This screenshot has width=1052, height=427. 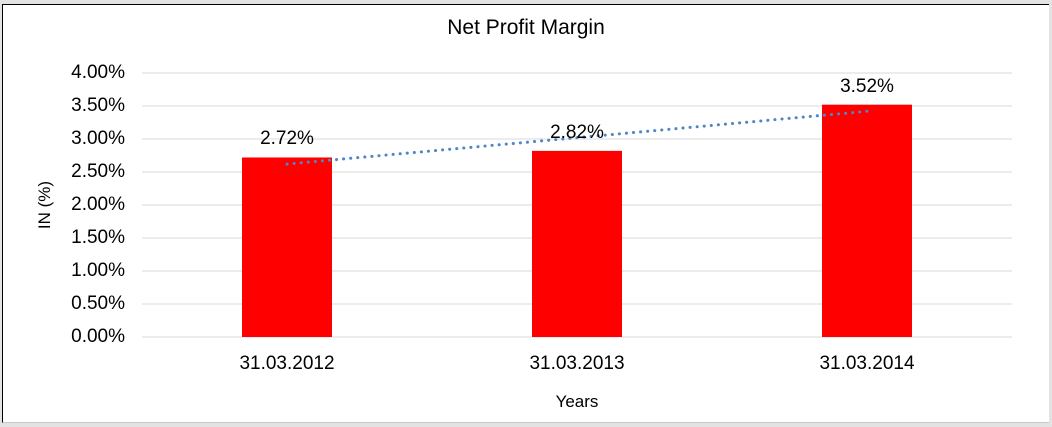 I want to click on bar-31.03.2014, so click(x=867, y=221).